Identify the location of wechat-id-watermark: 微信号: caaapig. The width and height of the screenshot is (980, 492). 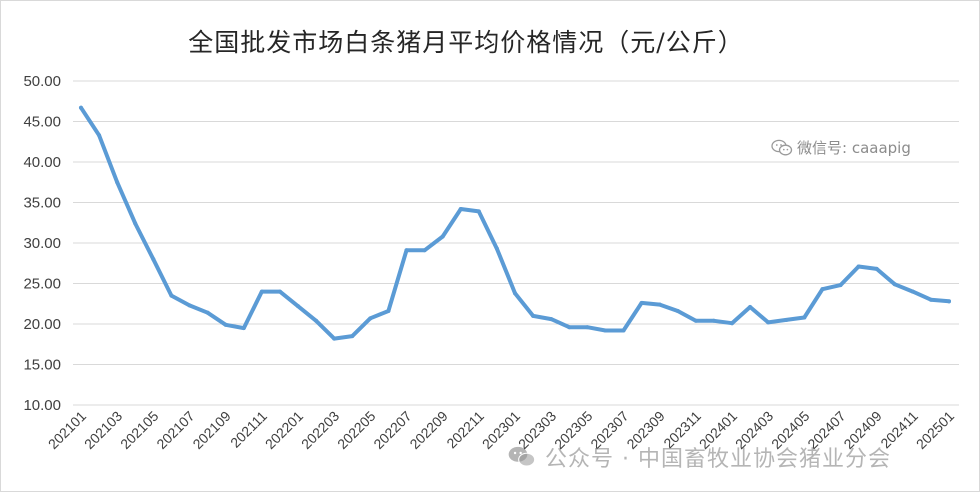
(841, 147).